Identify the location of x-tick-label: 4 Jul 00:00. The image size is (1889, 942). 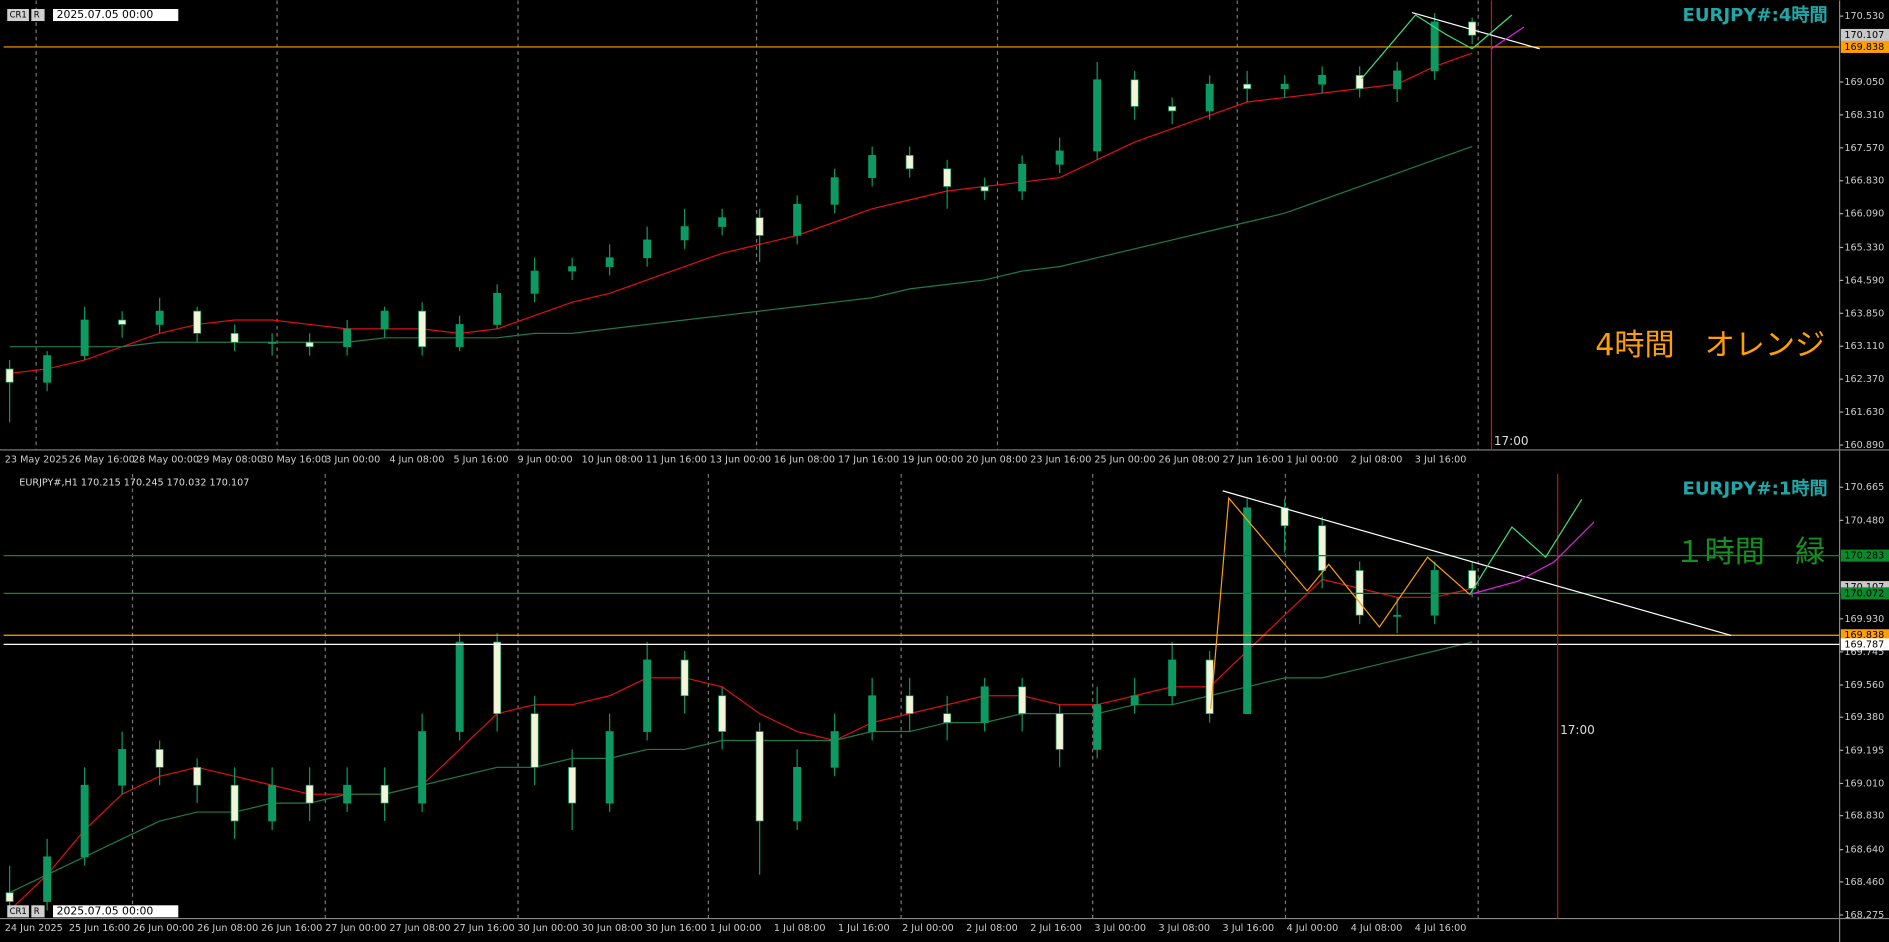
(1313, 928).